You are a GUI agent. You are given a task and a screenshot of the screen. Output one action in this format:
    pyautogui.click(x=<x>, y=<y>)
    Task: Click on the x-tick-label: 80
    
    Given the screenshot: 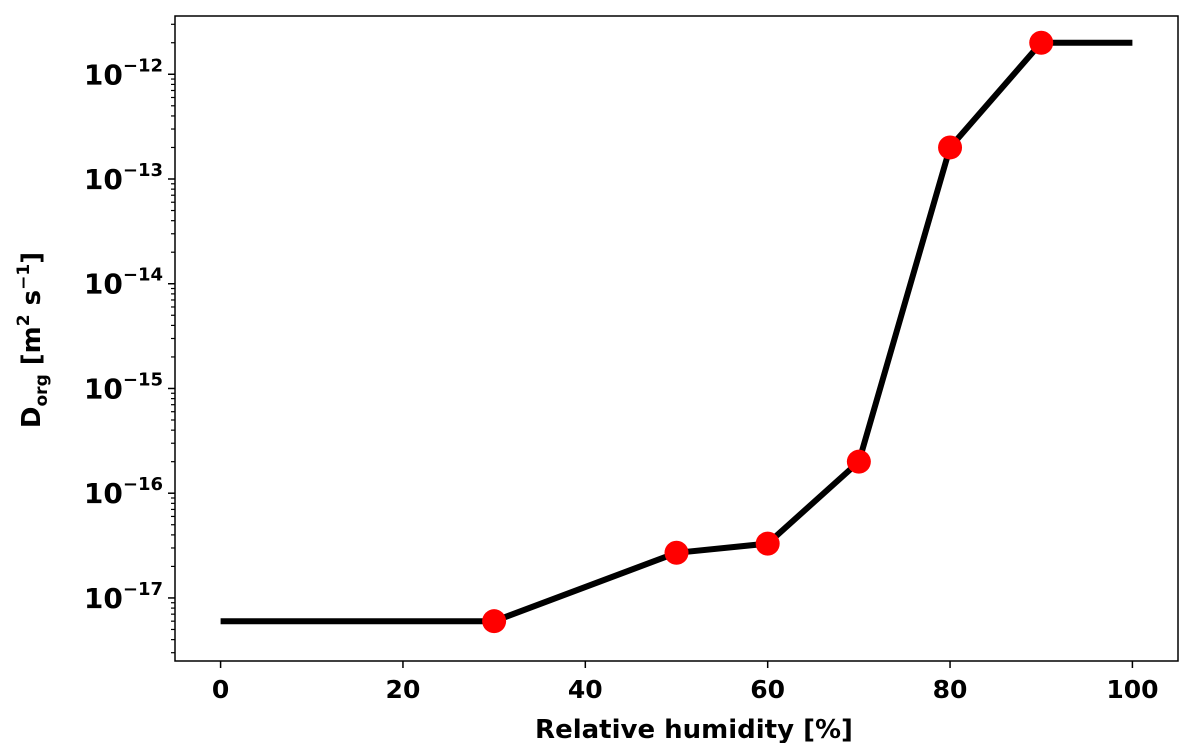 What is the action you would take?
    pyautogui.click(x=950, y=689)
    